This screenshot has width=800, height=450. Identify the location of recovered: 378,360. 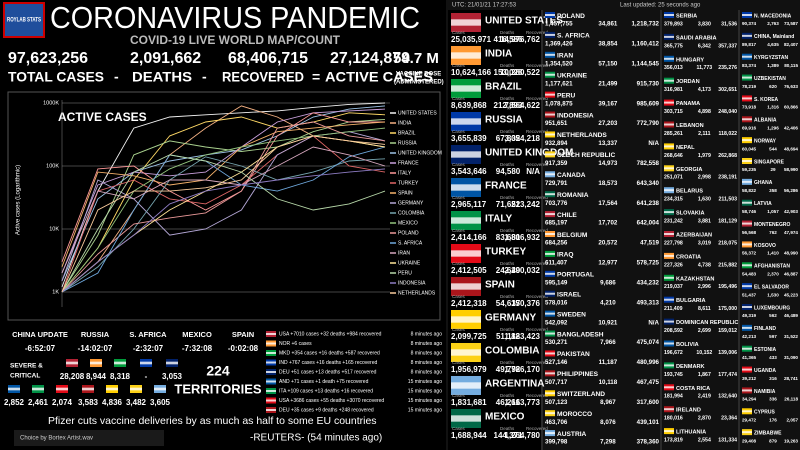
(648, 442).